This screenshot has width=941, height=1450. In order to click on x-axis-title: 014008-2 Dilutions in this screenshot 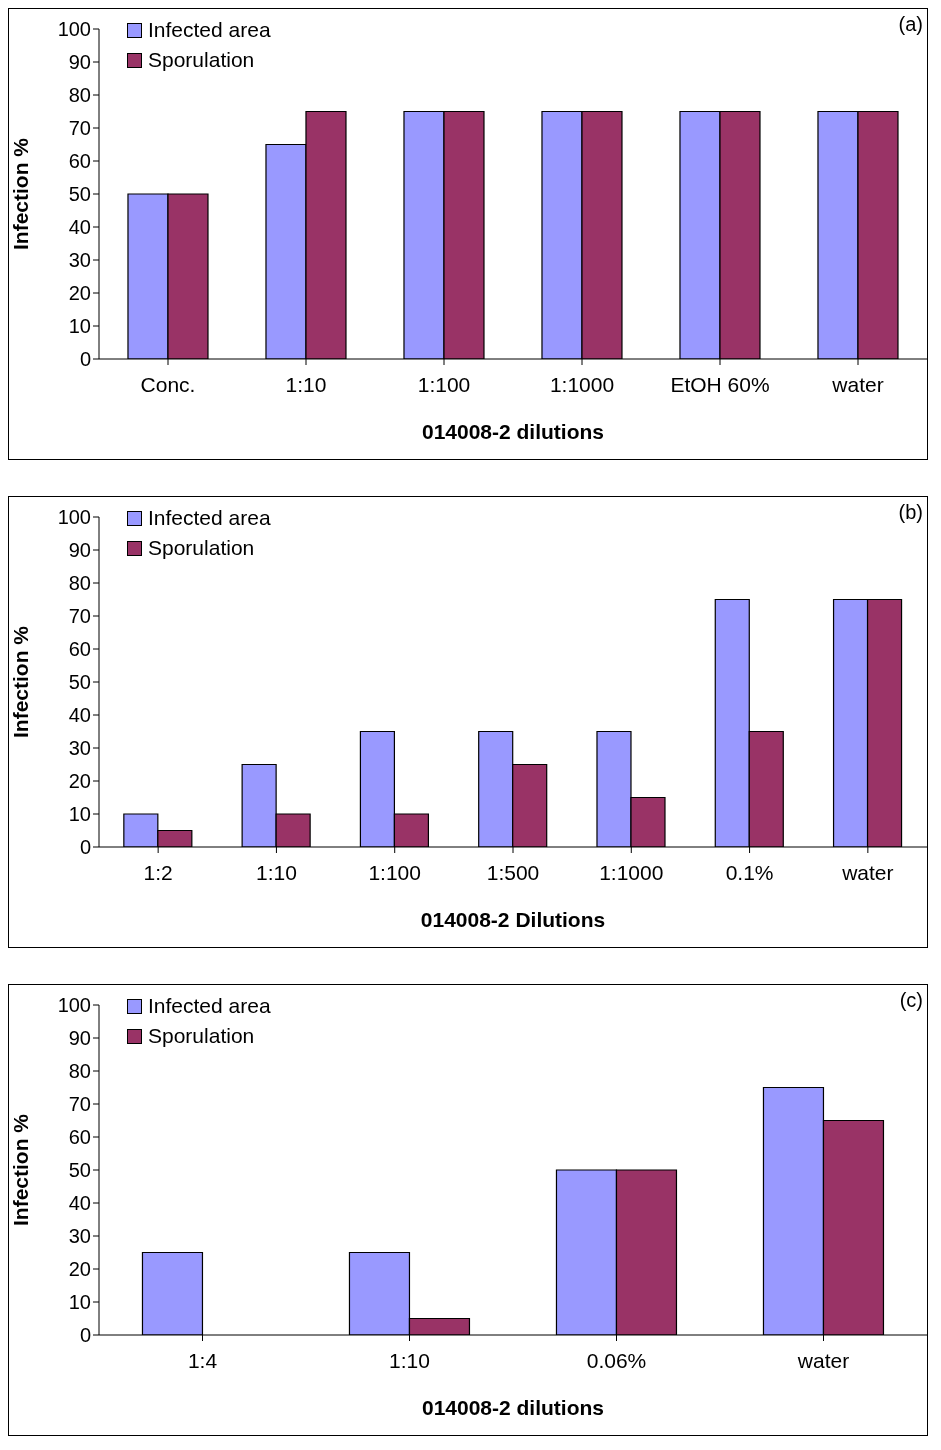, I will do `click(513, 919)`.